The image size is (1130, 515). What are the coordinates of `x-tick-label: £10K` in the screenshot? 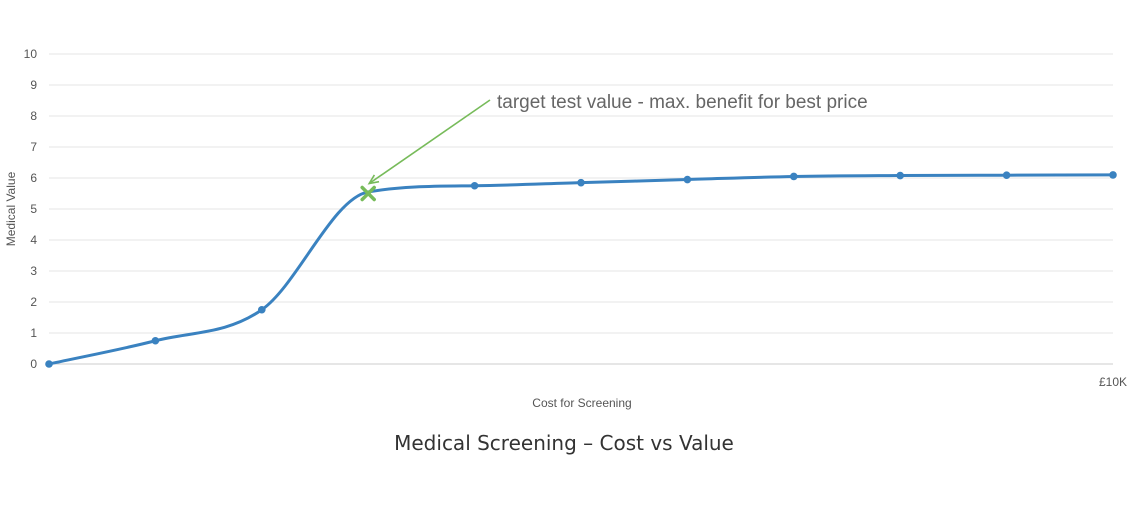 It's located at (1113, 382).